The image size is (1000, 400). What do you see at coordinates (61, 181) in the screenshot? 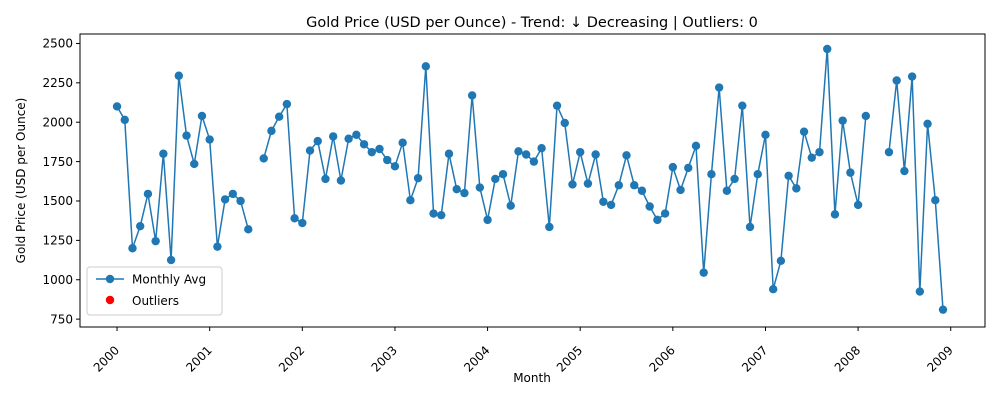
I see `y-axis: 750 1000 1250 1500 1750 2000 2250 2500` at bounding box center [61, 181].